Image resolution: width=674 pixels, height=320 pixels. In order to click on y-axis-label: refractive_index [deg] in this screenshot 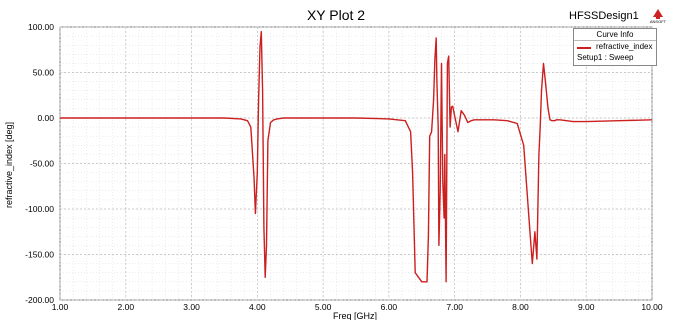, I will do `click(9, 165)`.